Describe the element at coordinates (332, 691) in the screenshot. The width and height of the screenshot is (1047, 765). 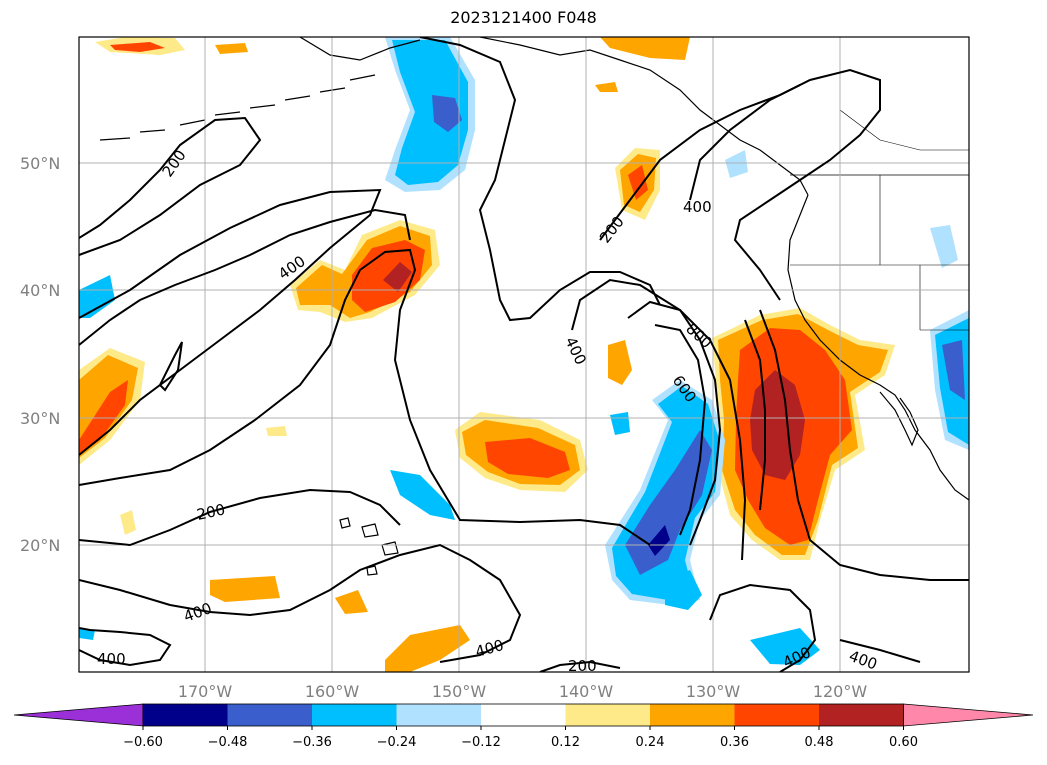
I see `lon-label-160w: 160°W` at that location.